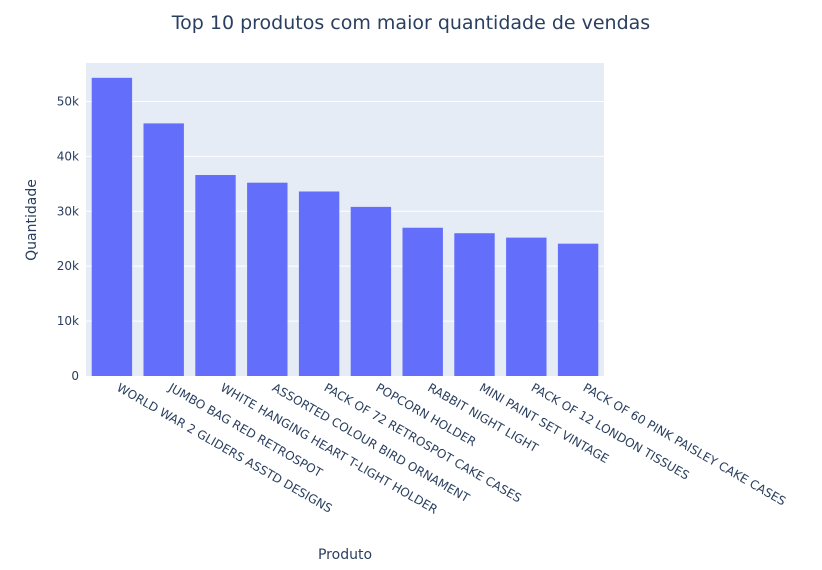 The height and width of the screenshot is (570, 822). I want to click on x-tick-label: PACK OF 60 PINK PAISLEY CAKE CASES, so click(685, 444).